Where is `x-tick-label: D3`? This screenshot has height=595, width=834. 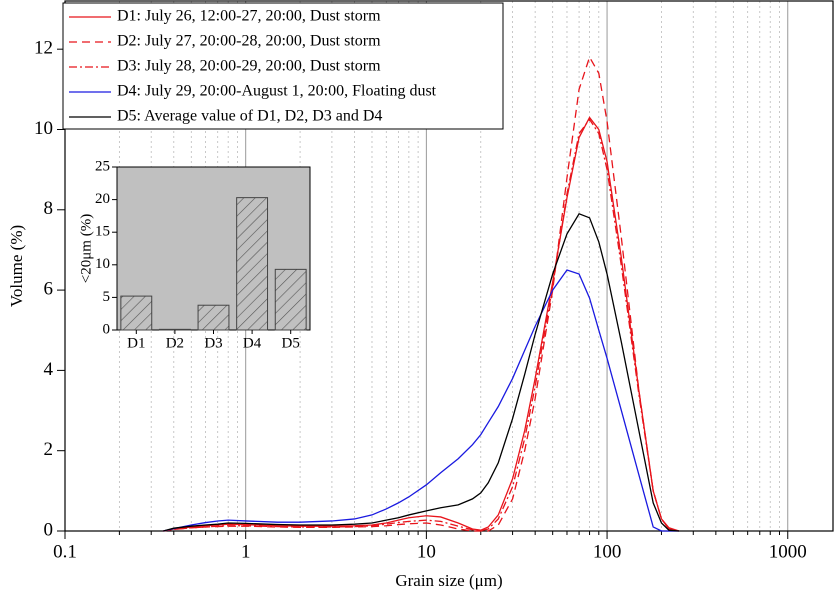 x-tick-label: D3 is located at coordinates (213, 343).